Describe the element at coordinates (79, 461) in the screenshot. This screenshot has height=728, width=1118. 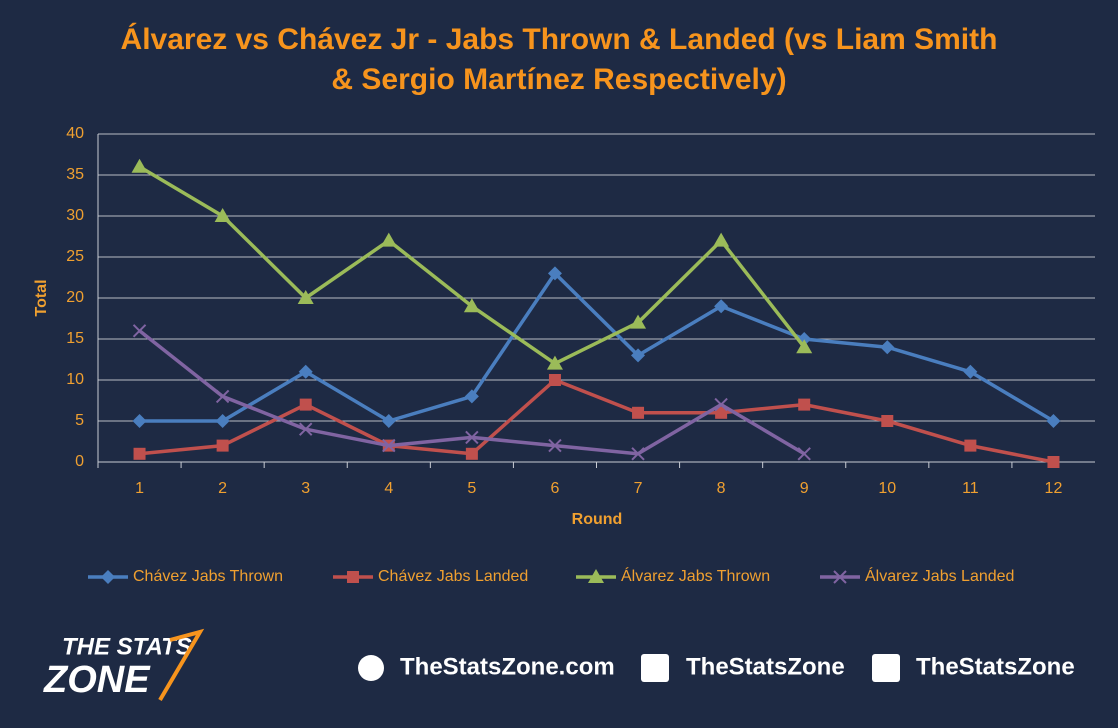
I see `y-tick-label: 0` at that location.